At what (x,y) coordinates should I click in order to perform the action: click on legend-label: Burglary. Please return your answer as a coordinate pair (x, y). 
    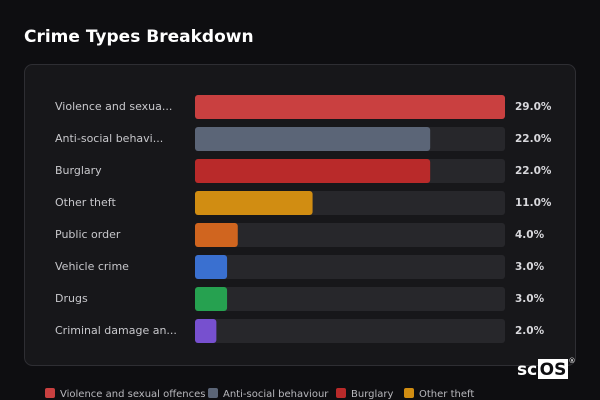
    Looking at the image, I should click on (372, 394).